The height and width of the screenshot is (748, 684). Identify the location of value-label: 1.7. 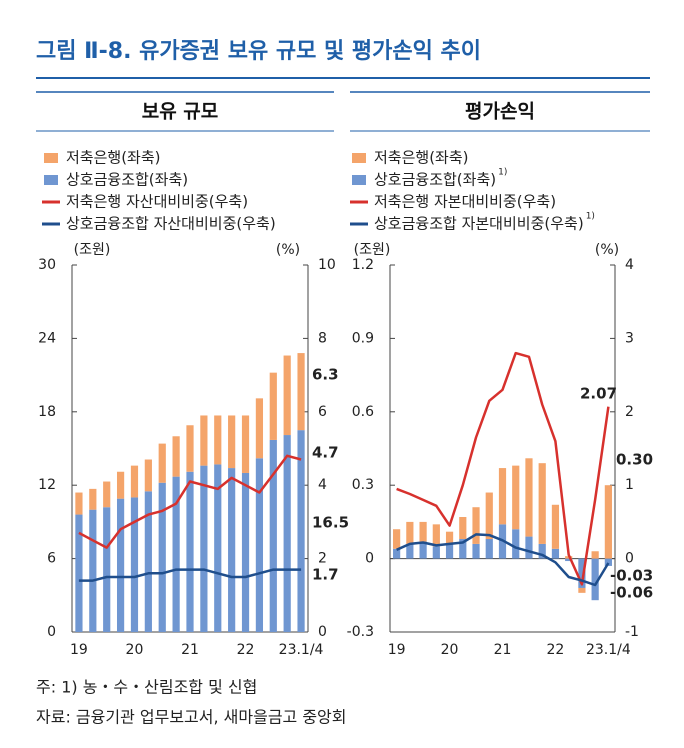
(325, 575).